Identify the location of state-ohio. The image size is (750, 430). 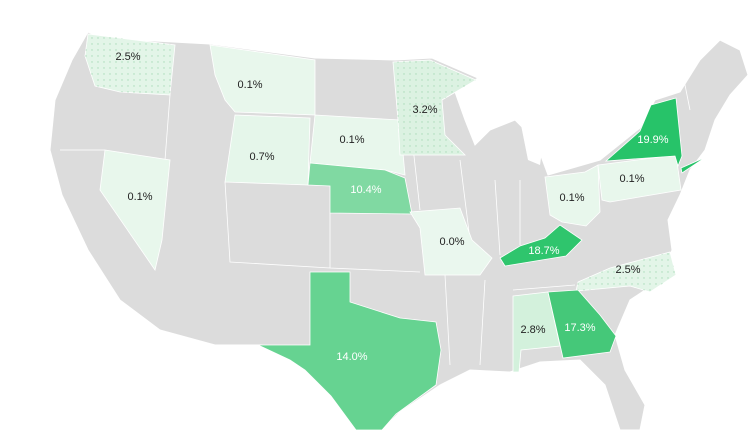
(572, 195).